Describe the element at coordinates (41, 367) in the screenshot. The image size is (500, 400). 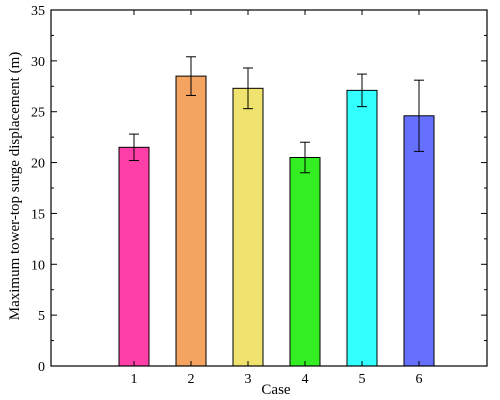
I see `y-tick-label: 0` at that location.